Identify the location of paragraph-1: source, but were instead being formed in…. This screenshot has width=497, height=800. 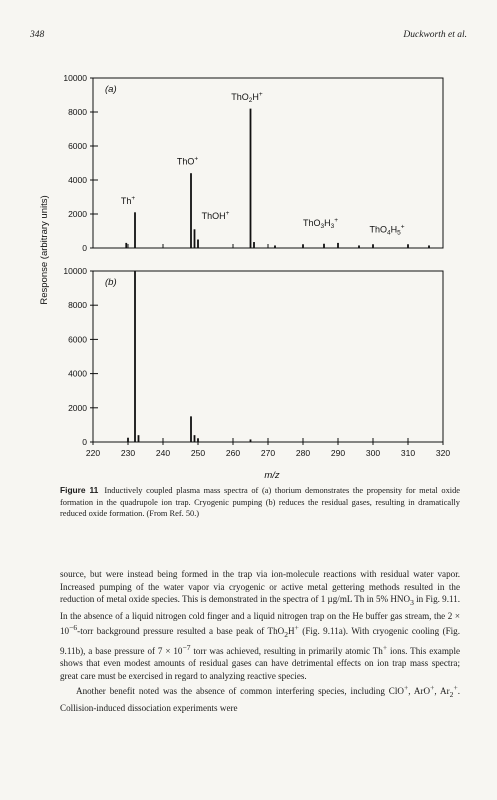
(260, 625).